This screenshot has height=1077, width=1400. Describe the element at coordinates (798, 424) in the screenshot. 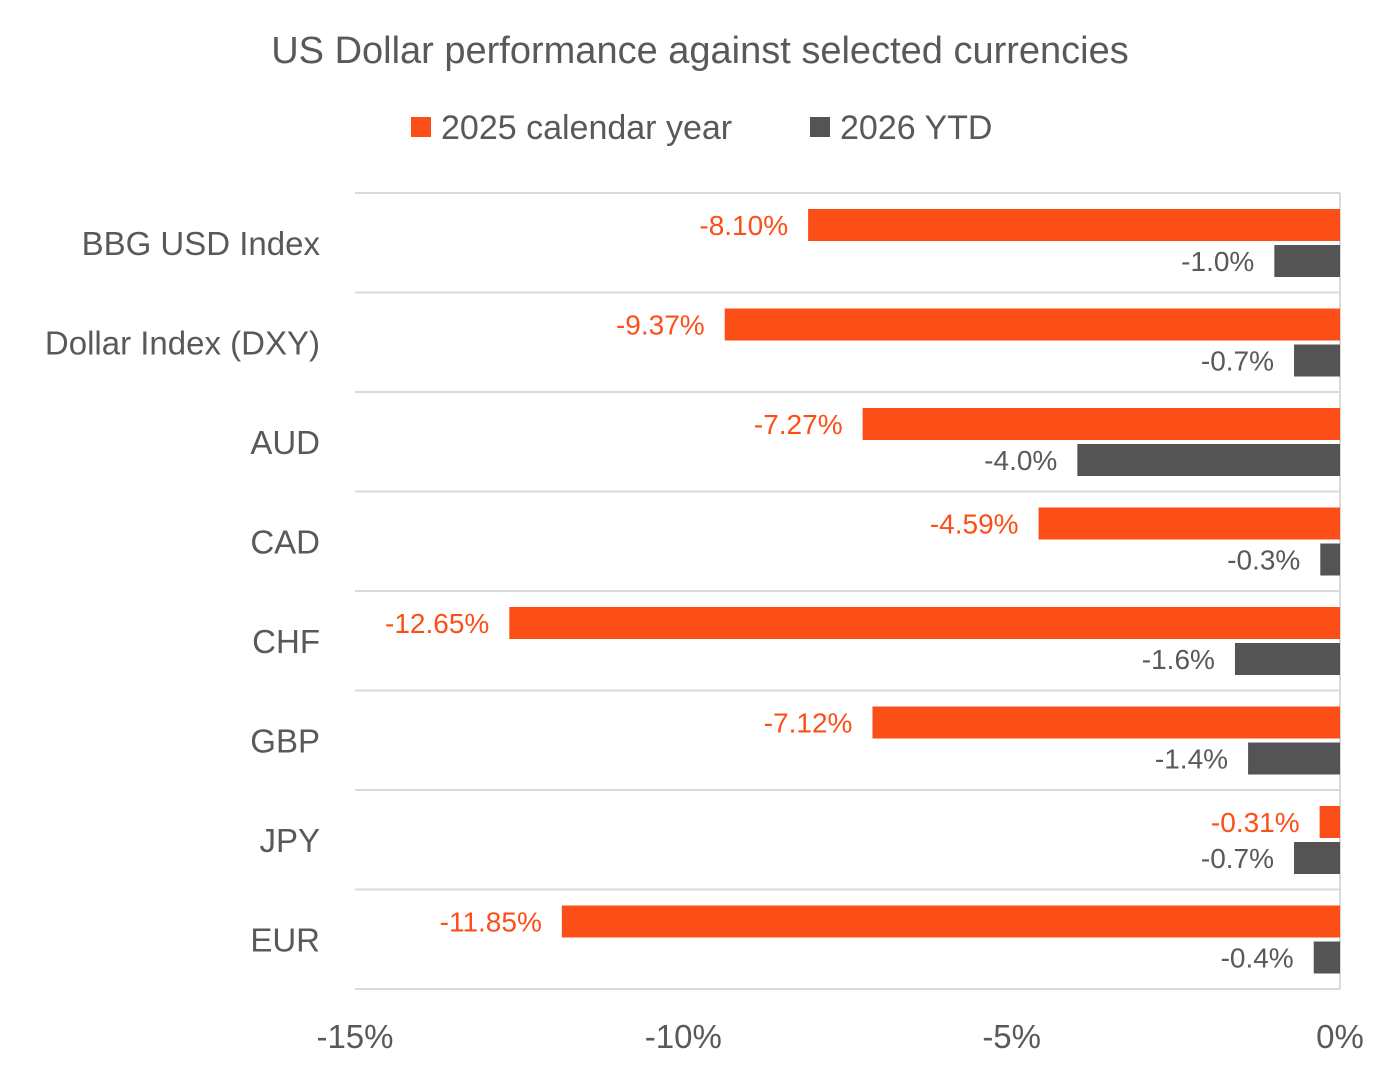

I see `data-label: -7.27%` at that location.